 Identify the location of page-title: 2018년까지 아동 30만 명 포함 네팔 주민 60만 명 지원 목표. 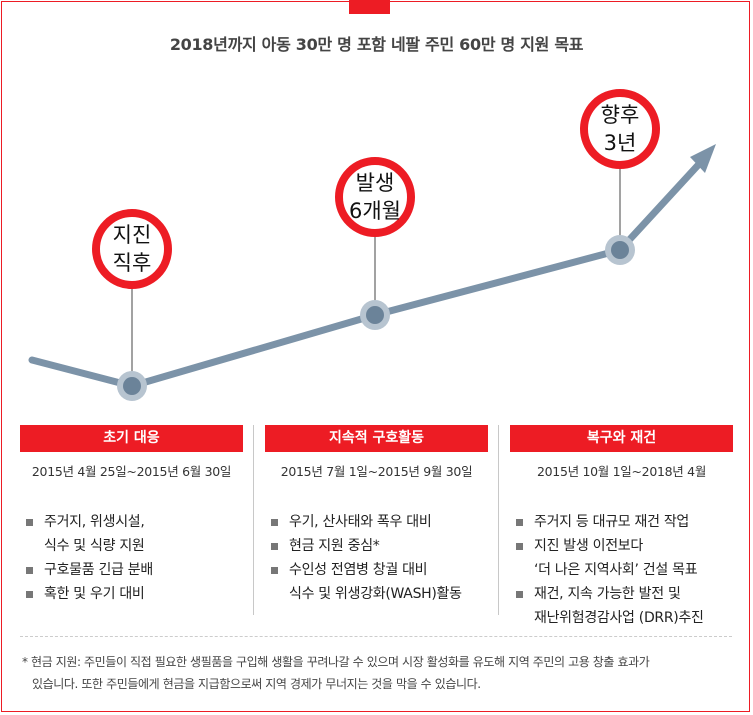
(376, 44).